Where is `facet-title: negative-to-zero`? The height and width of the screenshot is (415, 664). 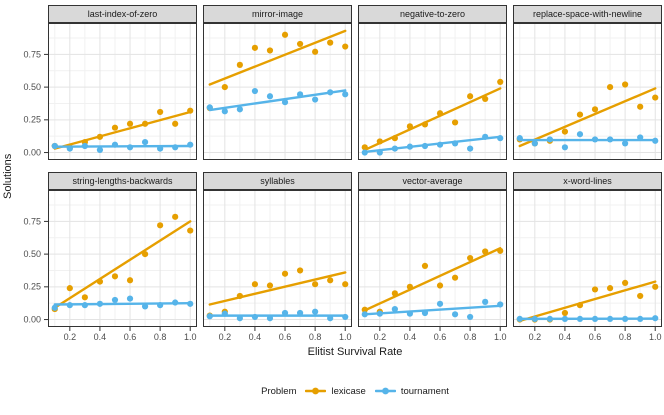
facet-title: negative-to-zero is located at coordinates (432, 14).